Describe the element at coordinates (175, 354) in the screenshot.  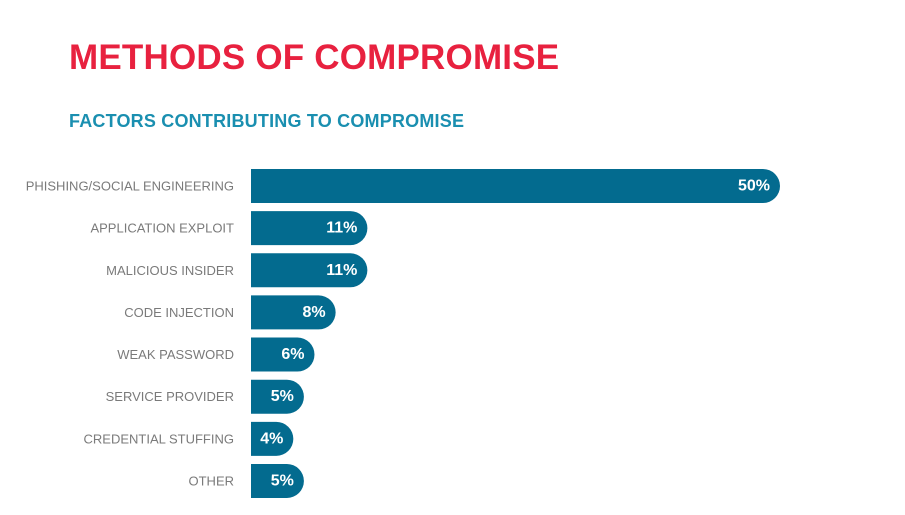
I see `category-label: WEAK PASSWORD` at that location.